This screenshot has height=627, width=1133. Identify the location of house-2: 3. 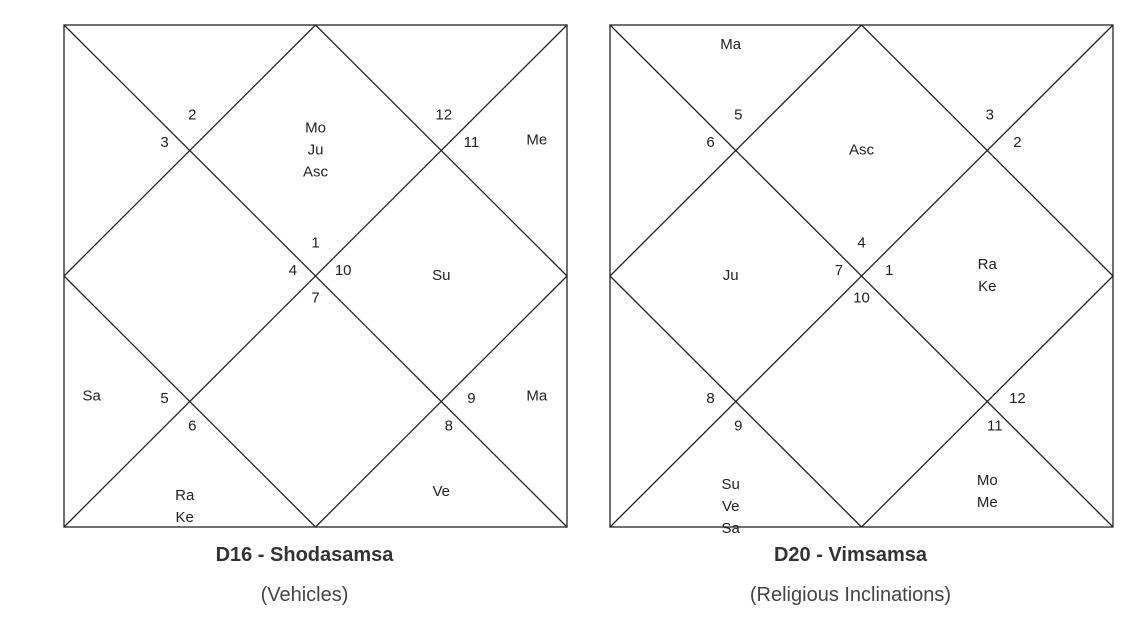
(990, 114).